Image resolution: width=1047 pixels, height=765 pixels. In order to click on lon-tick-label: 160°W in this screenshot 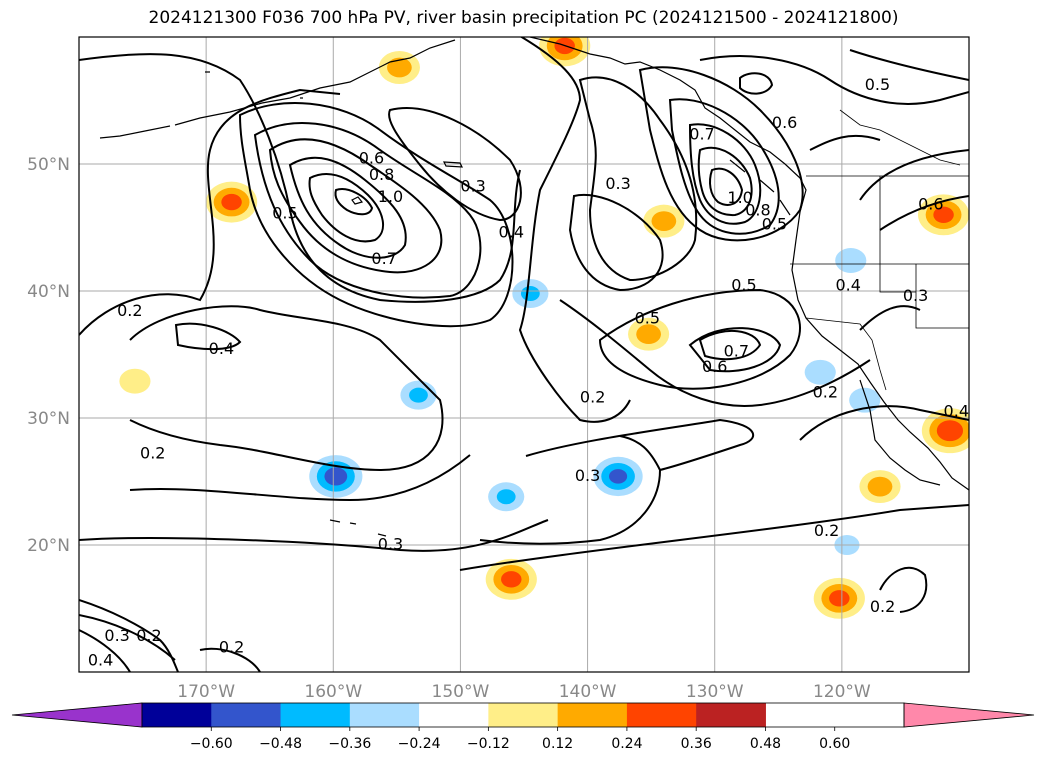, I will do `click(333, 692)`.